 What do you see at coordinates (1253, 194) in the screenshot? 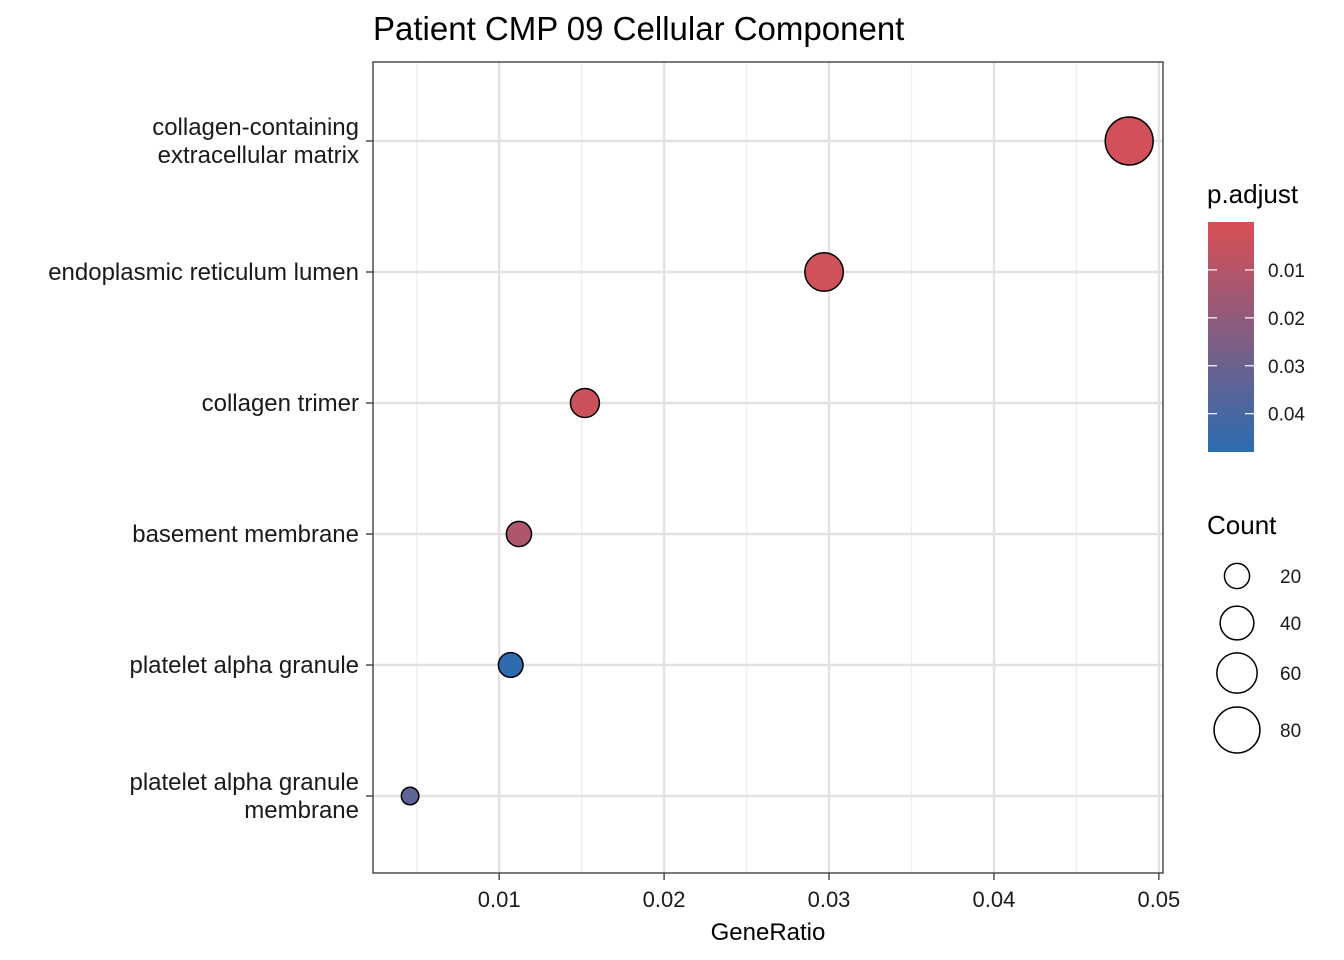
I see `color-legend-title: p.adjust` at bounding box center [1253, 194].